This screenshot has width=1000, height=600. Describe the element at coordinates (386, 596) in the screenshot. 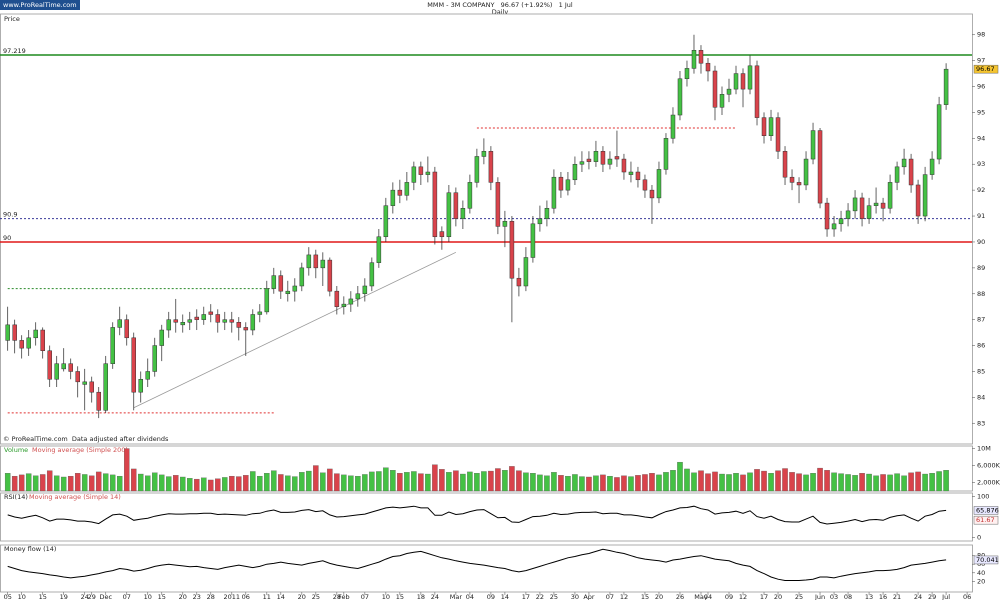

I see `x-tick-label: 10` at that location.